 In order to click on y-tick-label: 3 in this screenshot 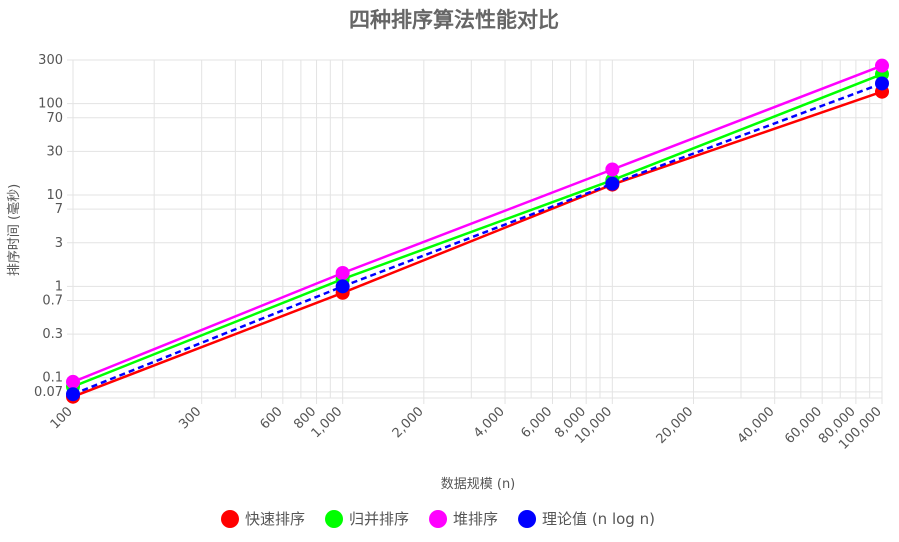, I will do `click(59, 243)`.